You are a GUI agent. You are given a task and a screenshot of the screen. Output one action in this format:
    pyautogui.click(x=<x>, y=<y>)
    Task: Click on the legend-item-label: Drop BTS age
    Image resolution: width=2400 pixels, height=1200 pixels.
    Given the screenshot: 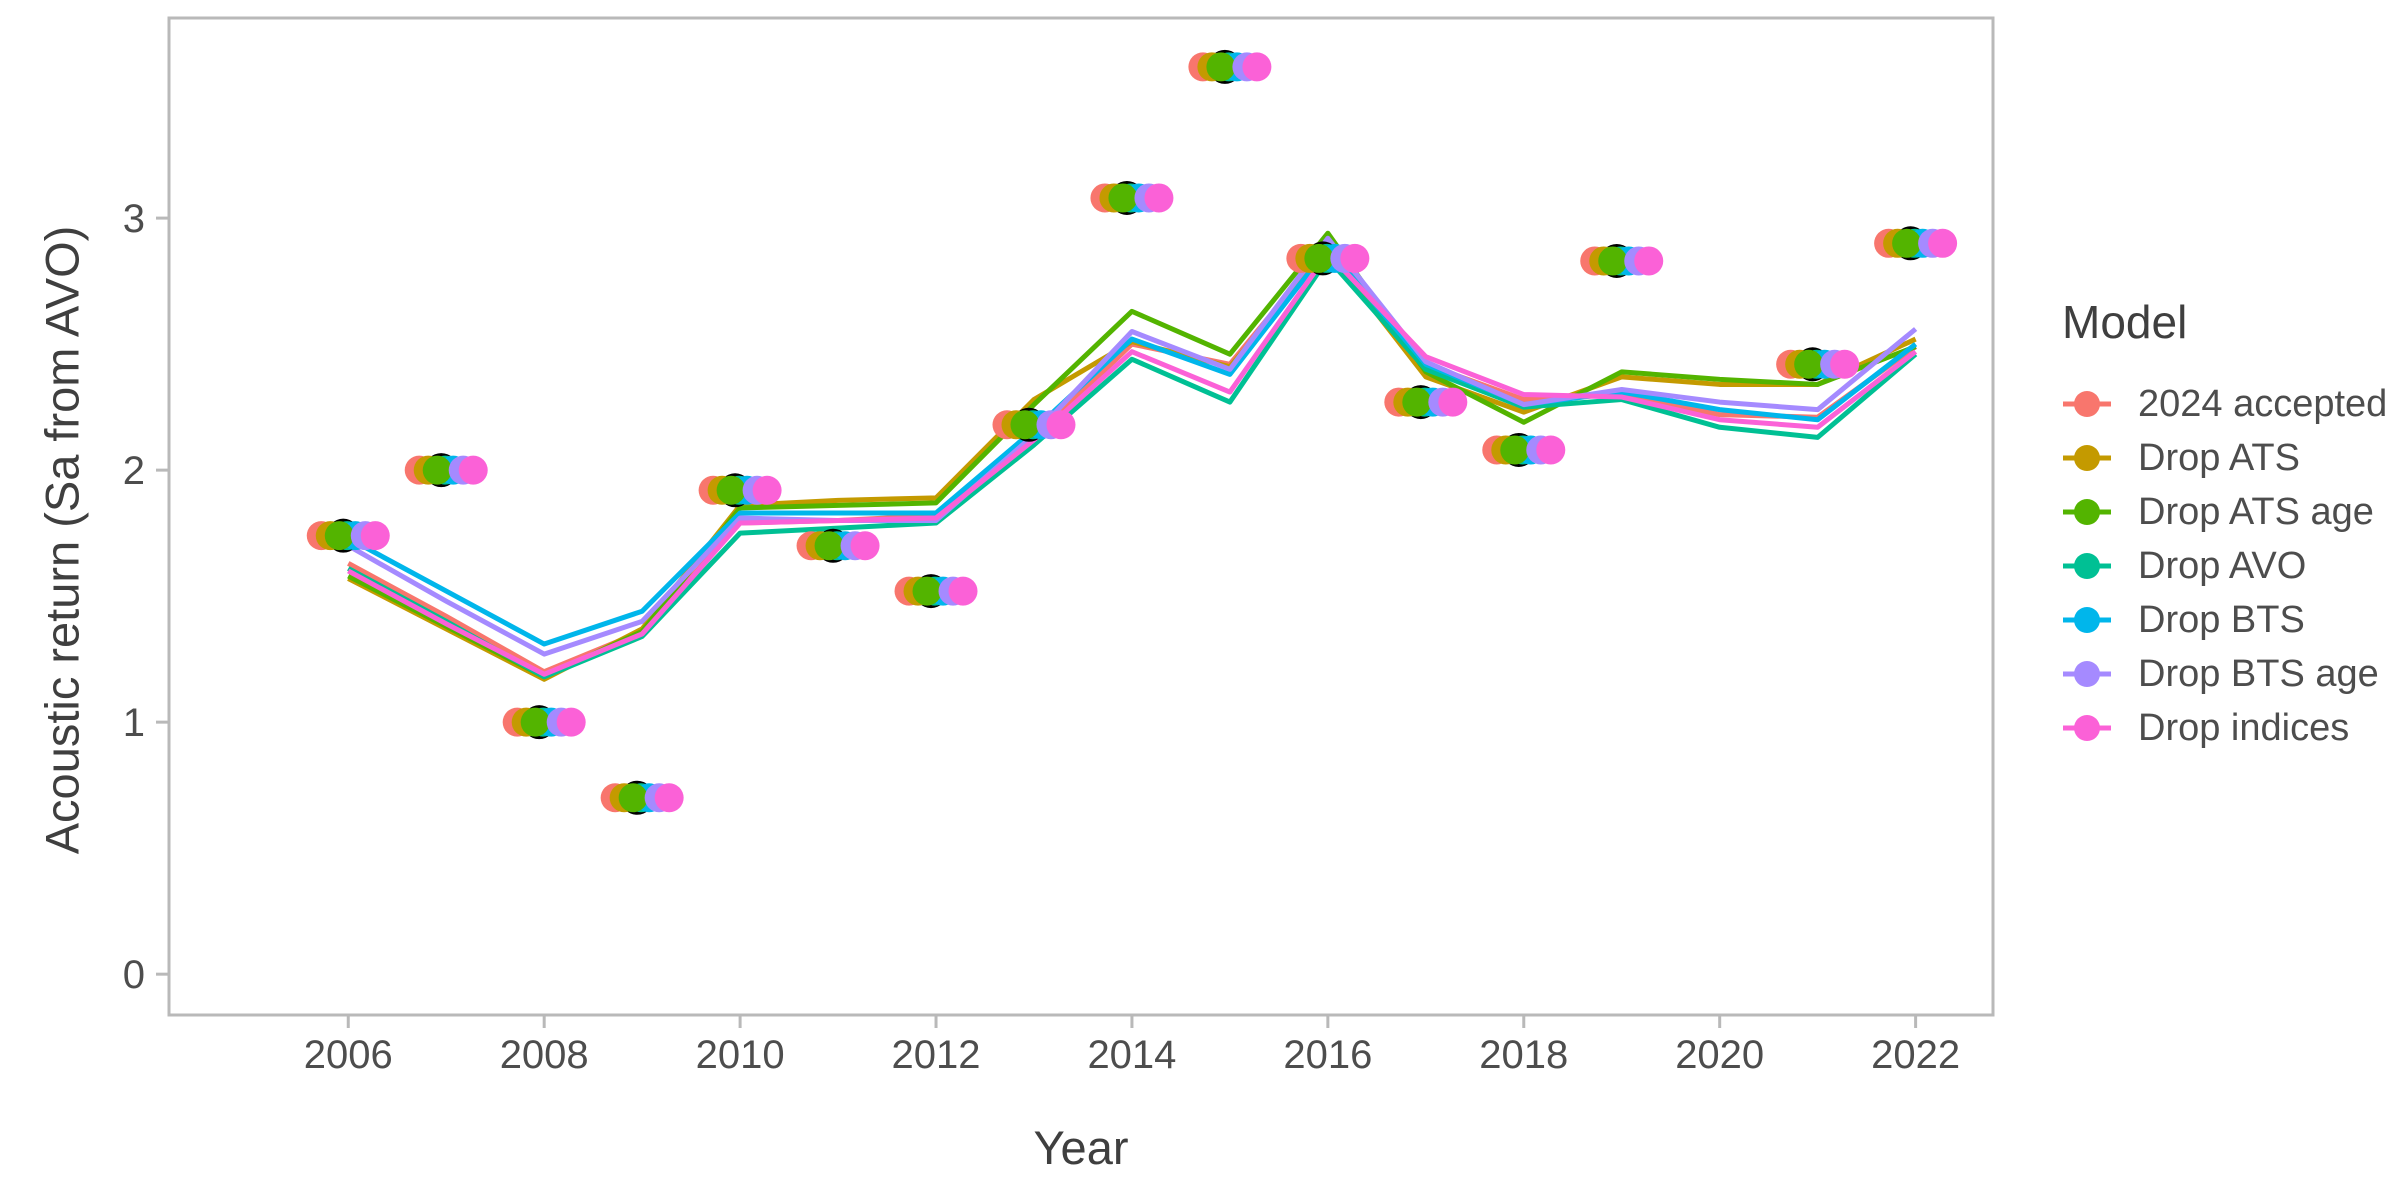 What is the action you would take?
    pyautogui.click(x=2258, y=673)
    